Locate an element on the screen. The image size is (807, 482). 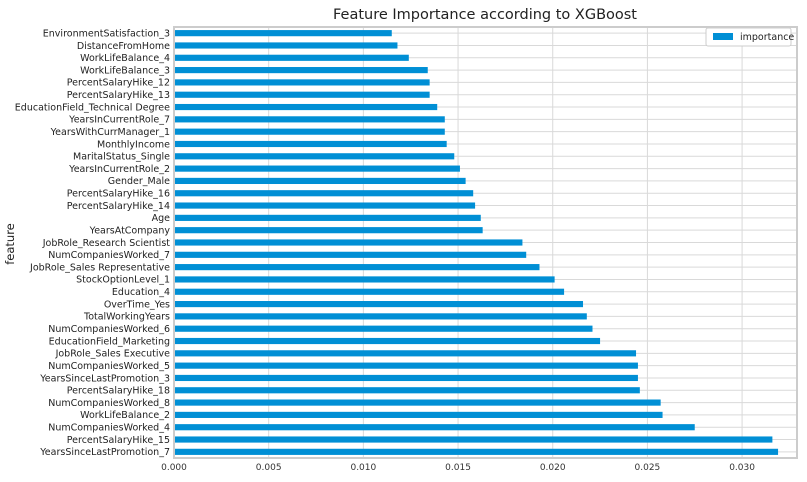
legend: importance is located at coordinates (749, 37).